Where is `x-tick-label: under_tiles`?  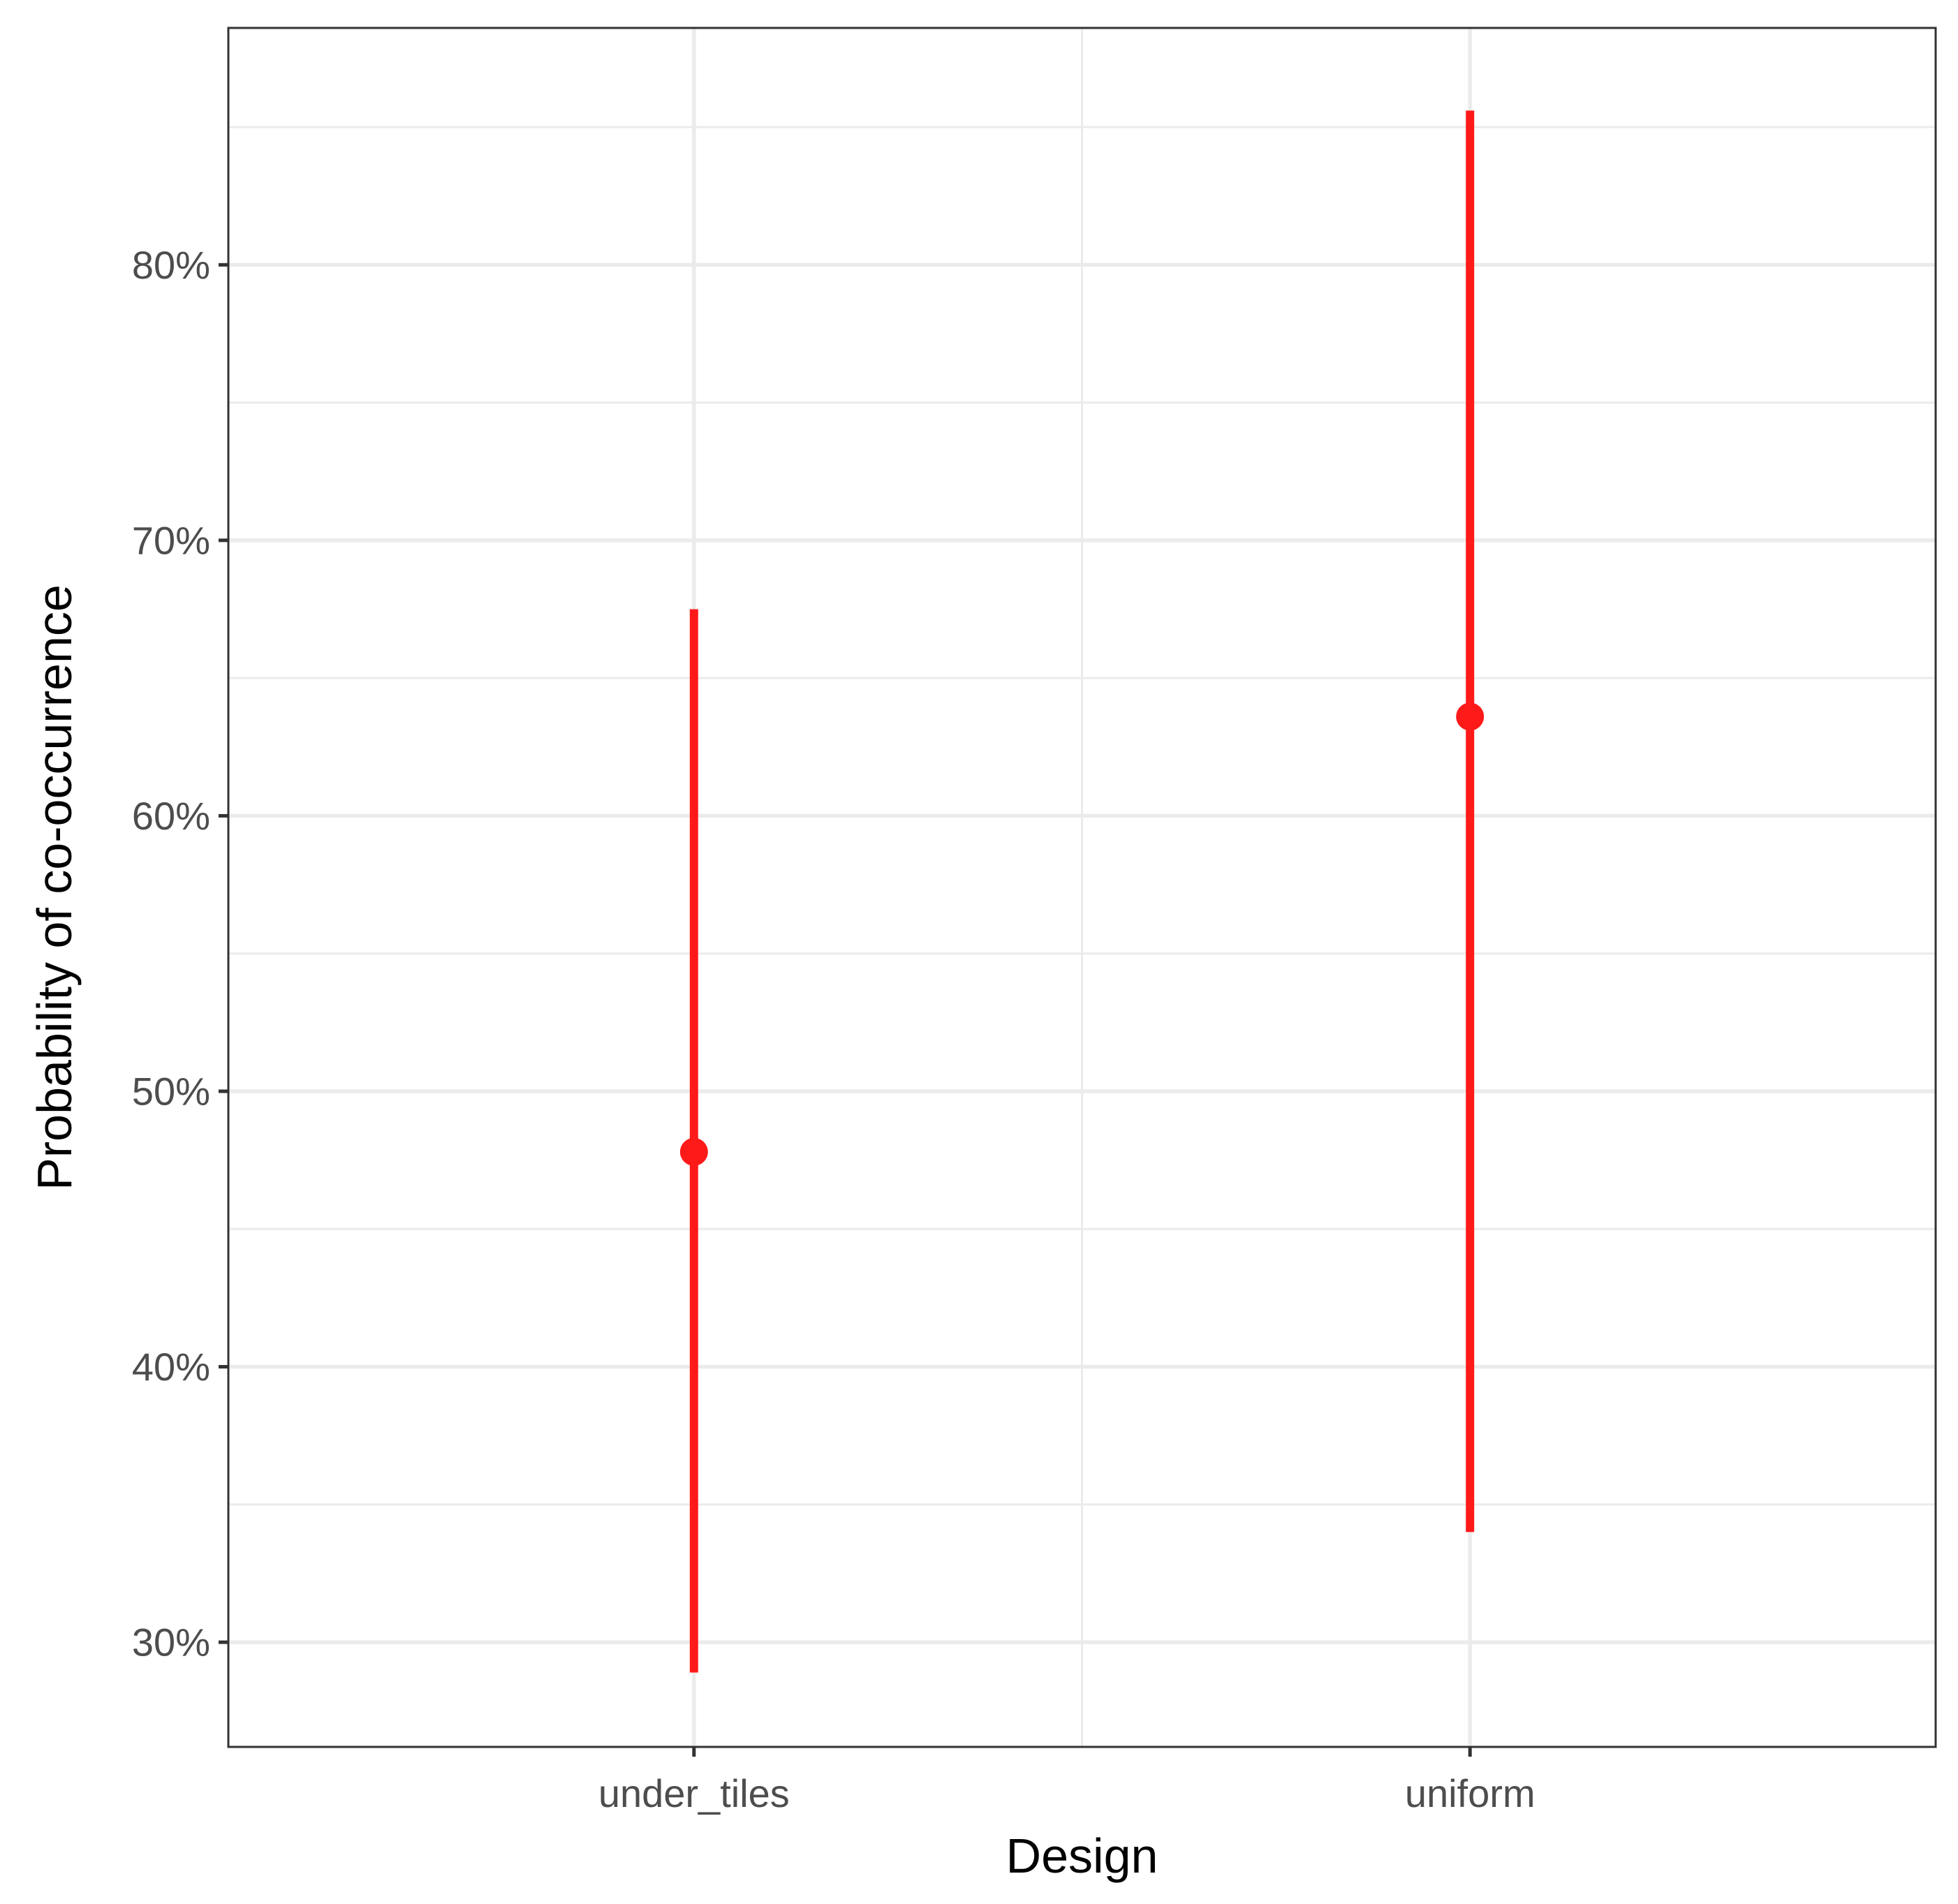
x-tick-label: under_tiles is located at coordinates (694, 1793).